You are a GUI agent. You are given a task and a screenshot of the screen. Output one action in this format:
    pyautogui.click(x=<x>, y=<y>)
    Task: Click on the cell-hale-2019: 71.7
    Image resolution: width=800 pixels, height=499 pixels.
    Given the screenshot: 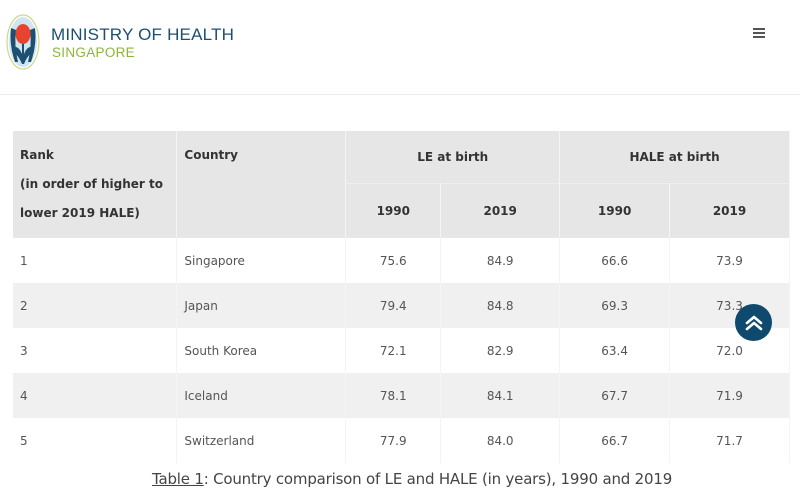 What is the action you would take?
    pyautogui.click(x=729, y=440)
    